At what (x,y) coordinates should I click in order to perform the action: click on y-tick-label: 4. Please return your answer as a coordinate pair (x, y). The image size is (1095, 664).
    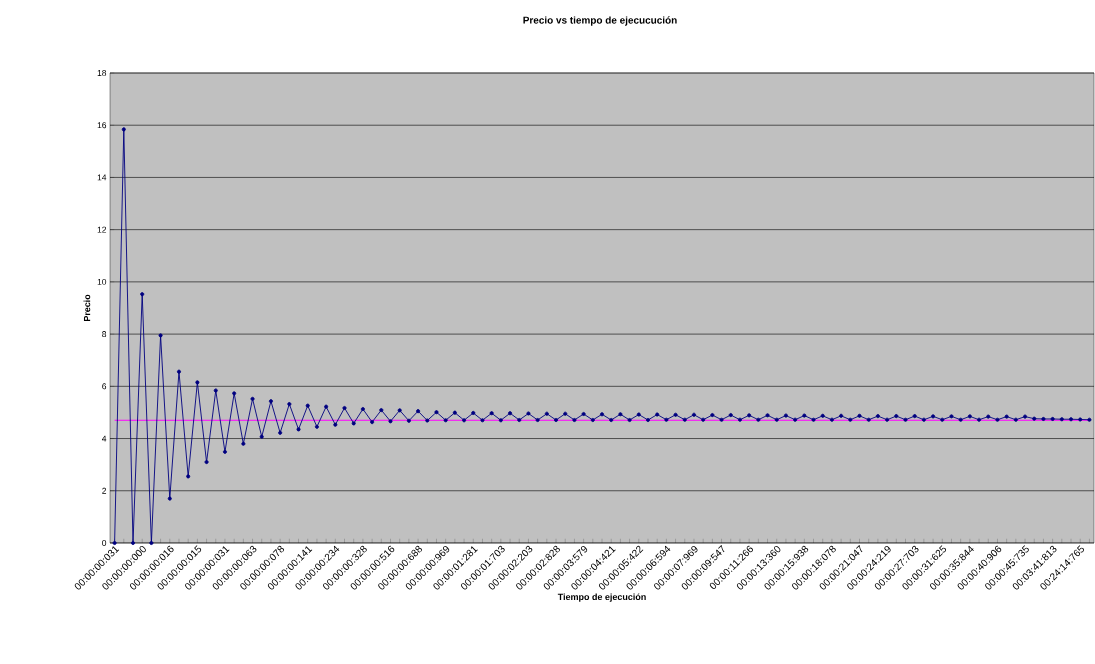
    Looking at the image, I should click on (104, 438).